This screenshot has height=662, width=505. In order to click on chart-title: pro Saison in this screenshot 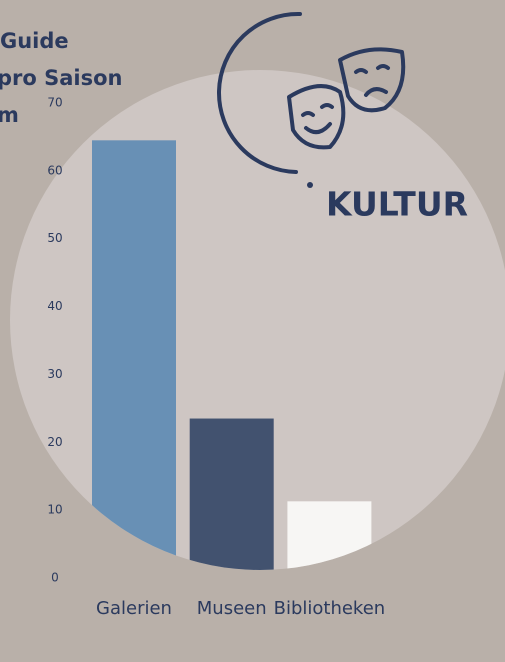, I will do `click(61, 78)`.